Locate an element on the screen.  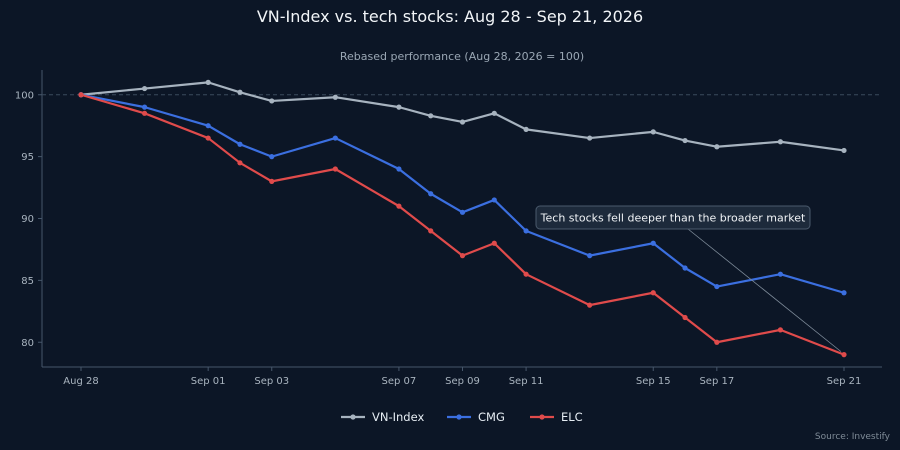
legend: VN-Index CMG ELC is located at coordinates (462, 417).